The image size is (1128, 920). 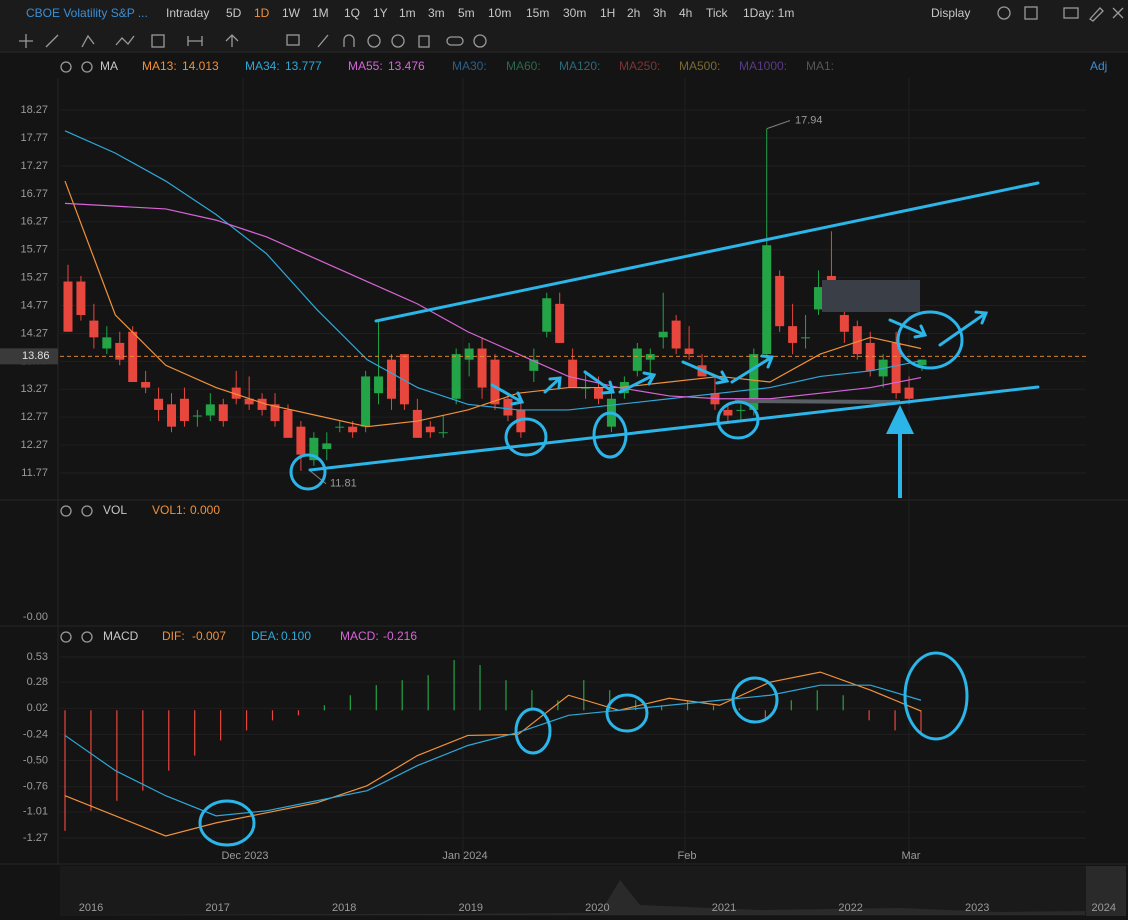 I want to click on arrow-tool, so click(x=232, y=40).